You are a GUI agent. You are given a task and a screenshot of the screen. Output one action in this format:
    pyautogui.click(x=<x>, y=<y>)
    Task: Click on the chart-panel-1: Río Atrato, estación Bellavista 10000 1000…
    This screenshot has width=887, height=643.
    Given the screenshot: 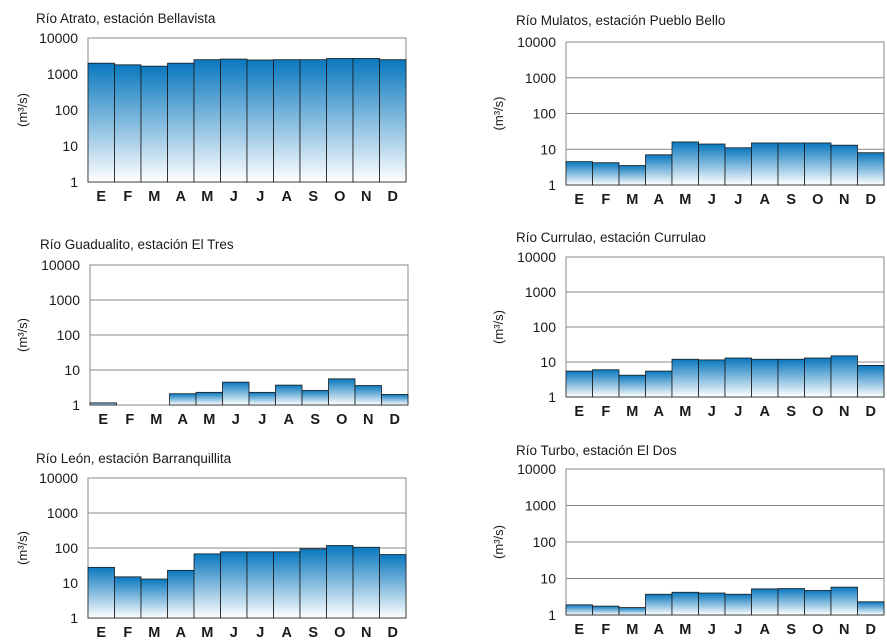 What is the action you would take?
    pyautogui.click(x=211, y=108)
    